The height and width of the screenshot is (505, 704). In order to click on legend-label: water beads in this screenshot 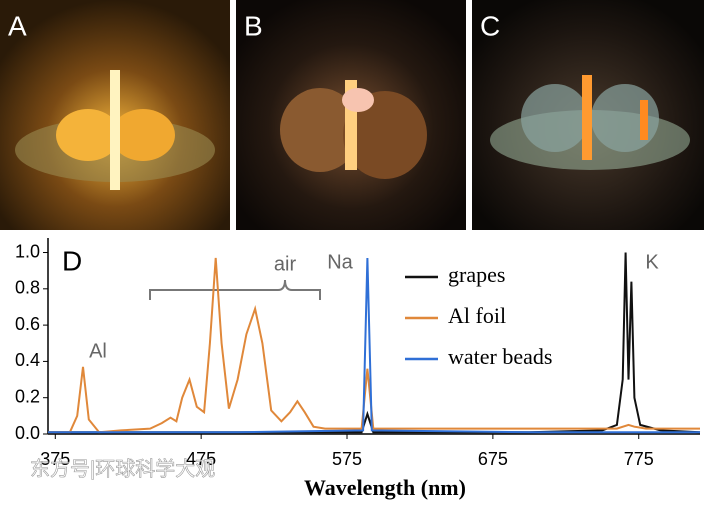, I will do `click(500, 356)`.